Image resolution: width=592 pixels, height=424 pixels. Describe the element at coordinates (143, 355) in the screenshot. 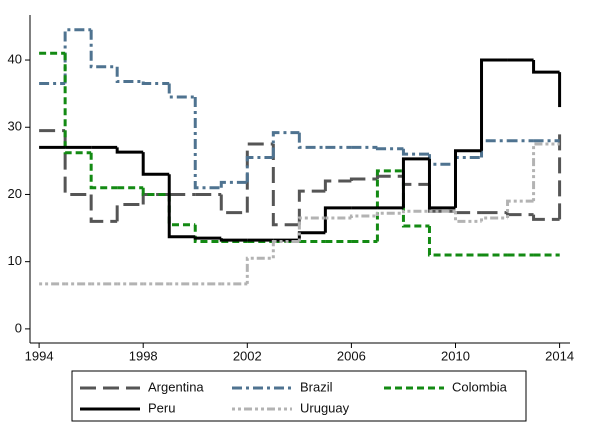

I see `x-tick-label: 1998` at that location.